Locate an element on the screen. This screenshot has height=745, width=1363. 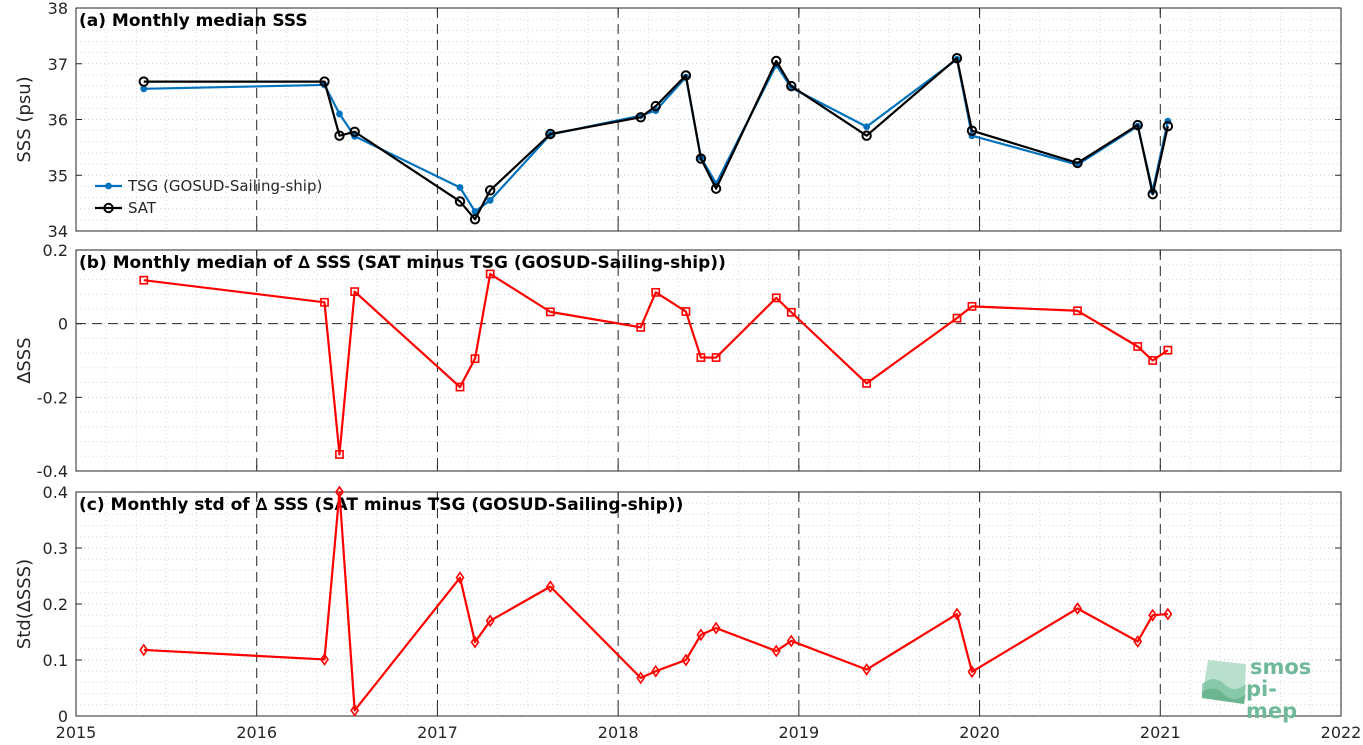
y-axis-label: ∆SSS is located at coordinates (24, 360).